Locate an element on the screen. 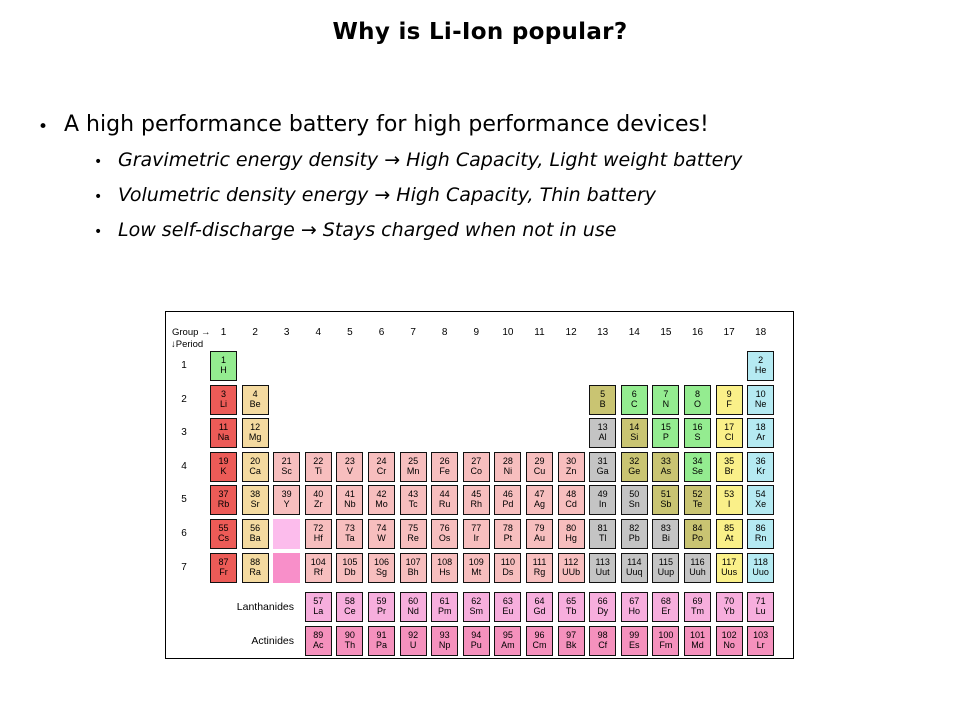 The width and height of the screenshot is (960, 720). atomic-number: 114 is located at coordinates (634, 561).